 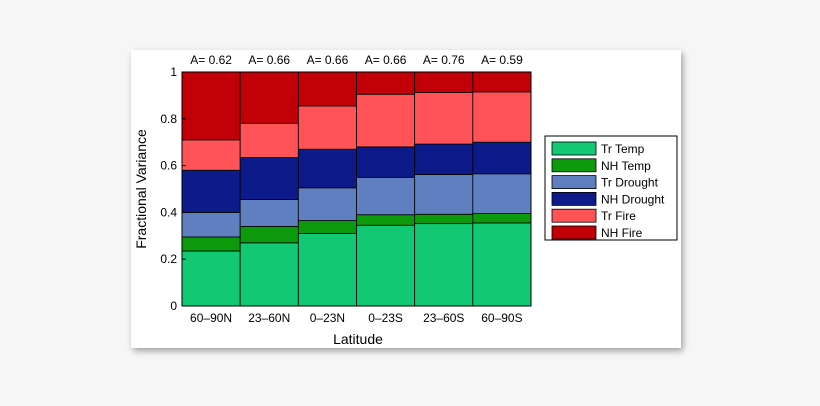 I want to click on annotation-label: A= 0.59, so click(x=502, y=60).